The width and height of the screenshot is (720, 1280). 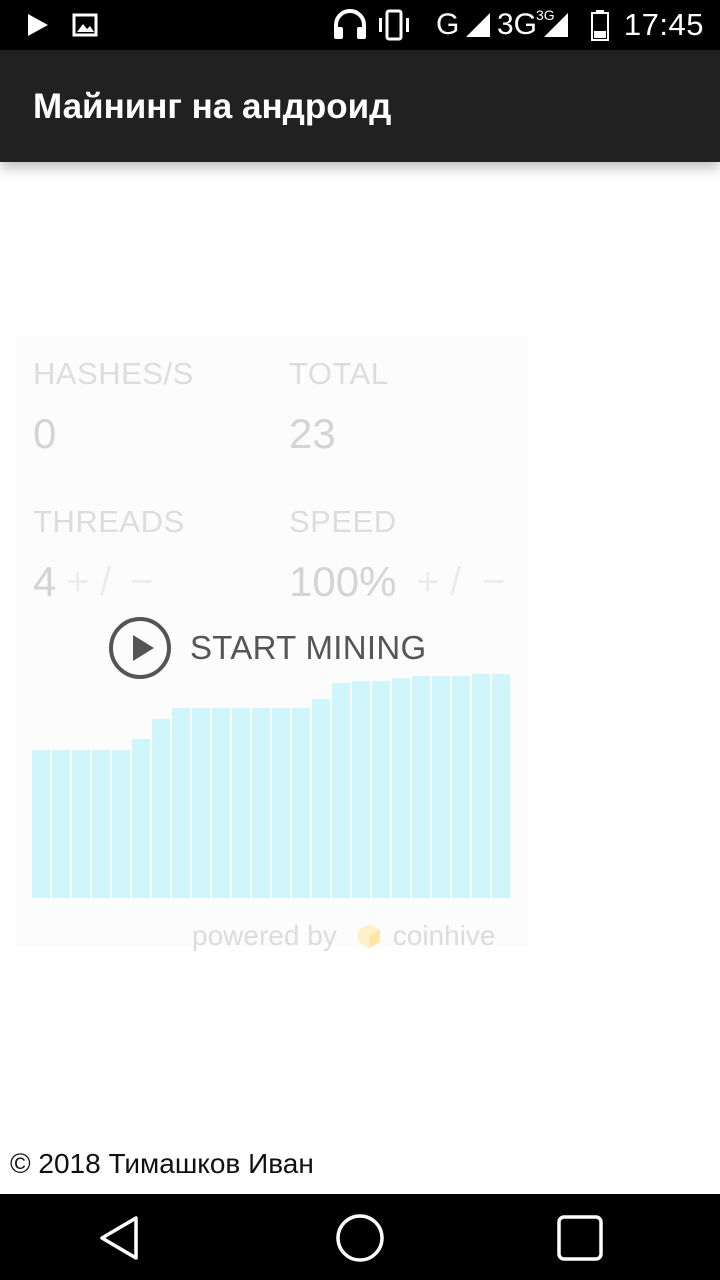 What do you see at coordinates (600, 25) in the screenshot?
I see `battery-icon` at bounding box center [600, 25].